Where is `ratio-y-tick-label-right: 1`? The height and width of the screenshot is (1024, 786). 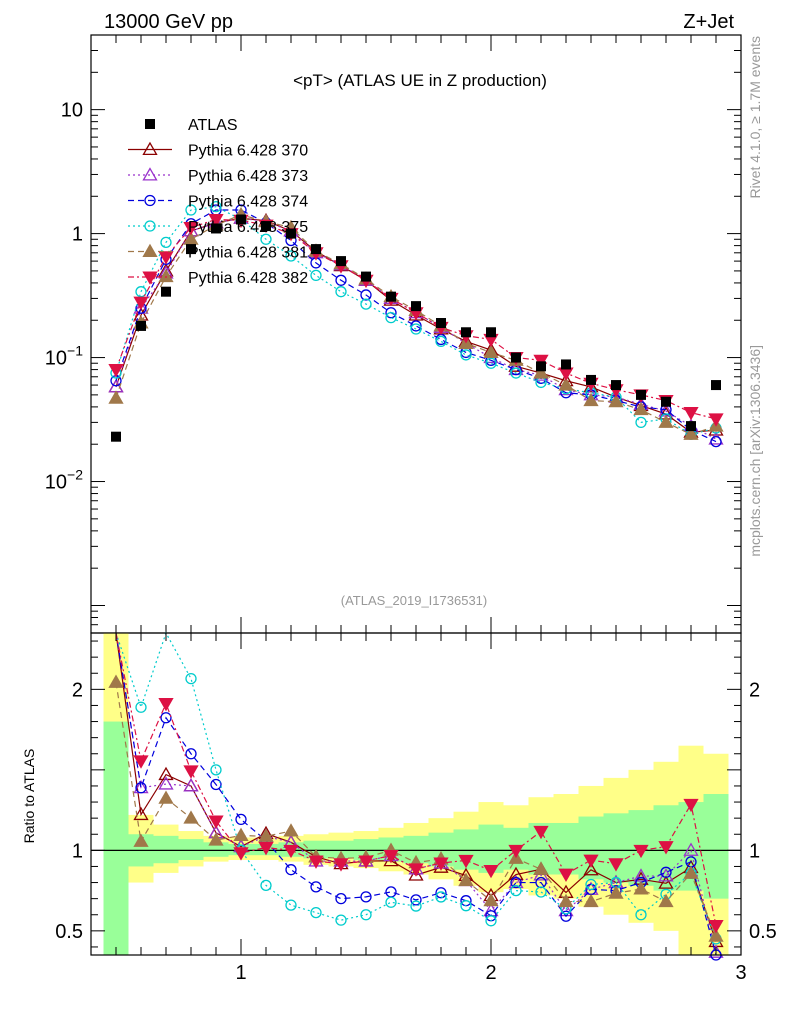 ratio-y-tick-label-right: 1 is located at coordinates (754, 851).